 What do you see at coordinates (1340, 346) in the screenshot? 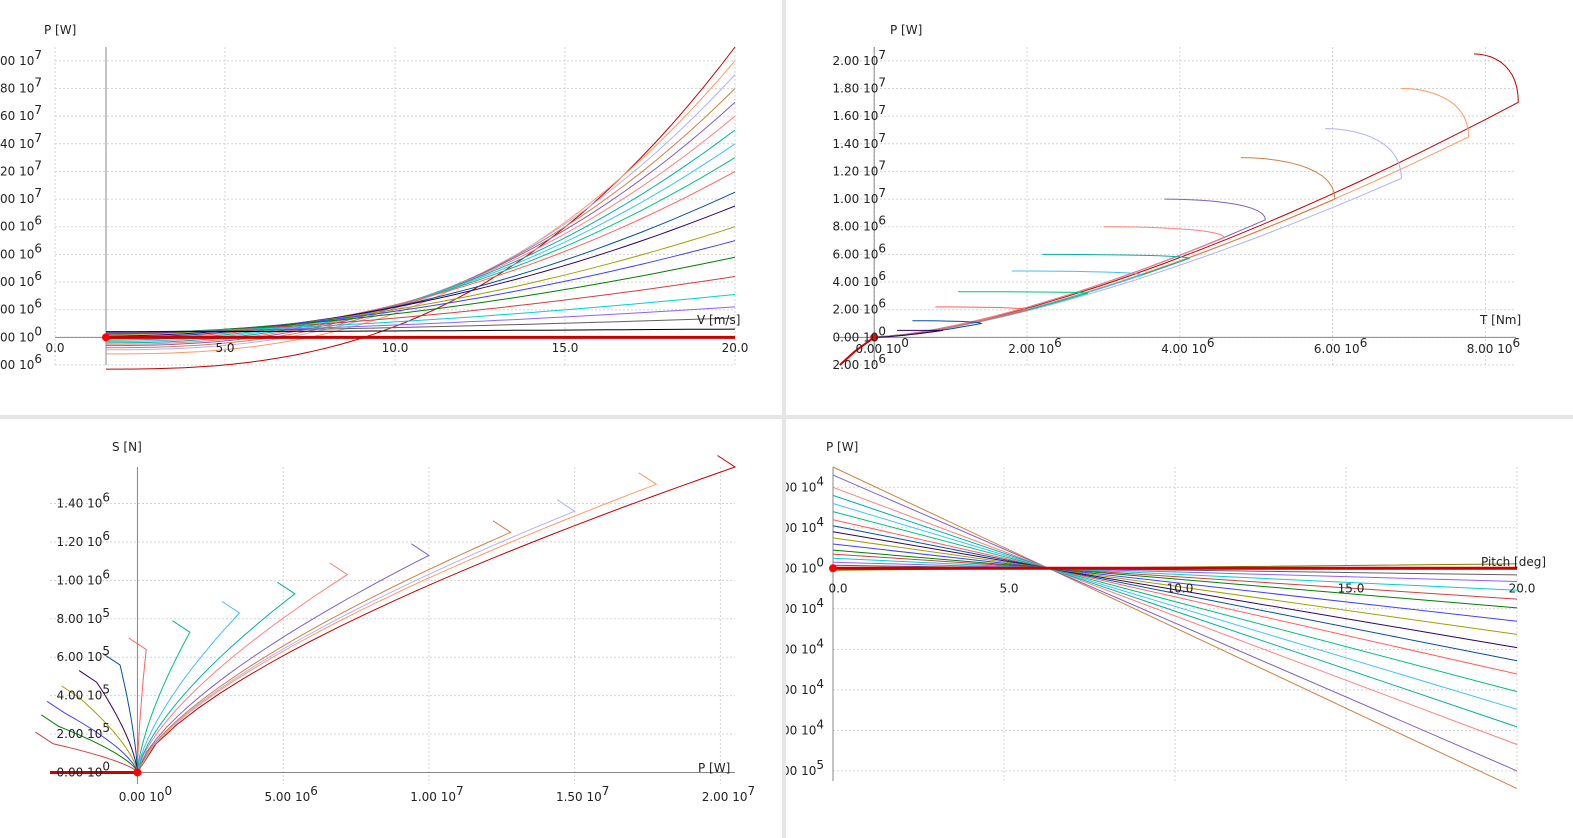
I see `x-tick-label: 6.00 106` at bounding box center [1340, 346].